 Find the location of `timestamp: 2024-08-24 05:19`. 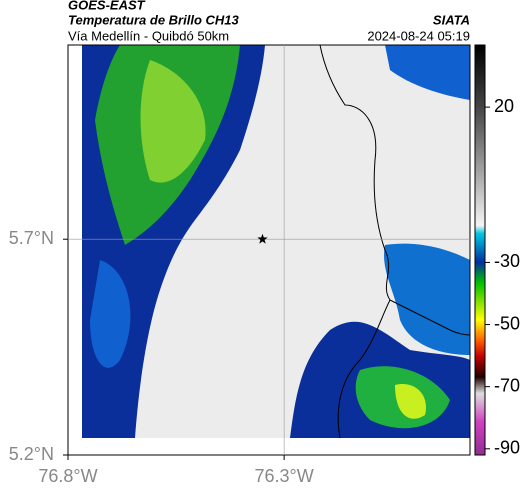

timestamp: 2024-08-24 05:19 is located at coordinates (418, 35).